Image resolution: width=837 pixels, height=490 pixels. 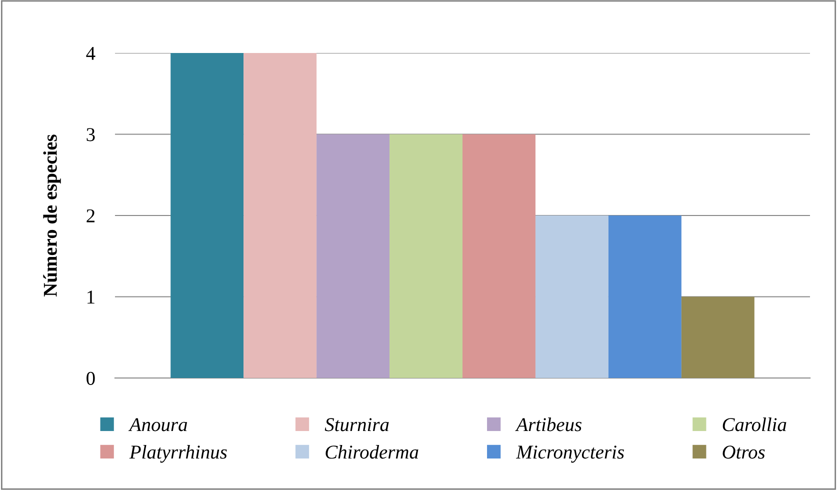 What do you see at coordinates (52, 215) in the screenshot?
I see `y-axis-title: Número de especies` at bounding box center [52, 215].